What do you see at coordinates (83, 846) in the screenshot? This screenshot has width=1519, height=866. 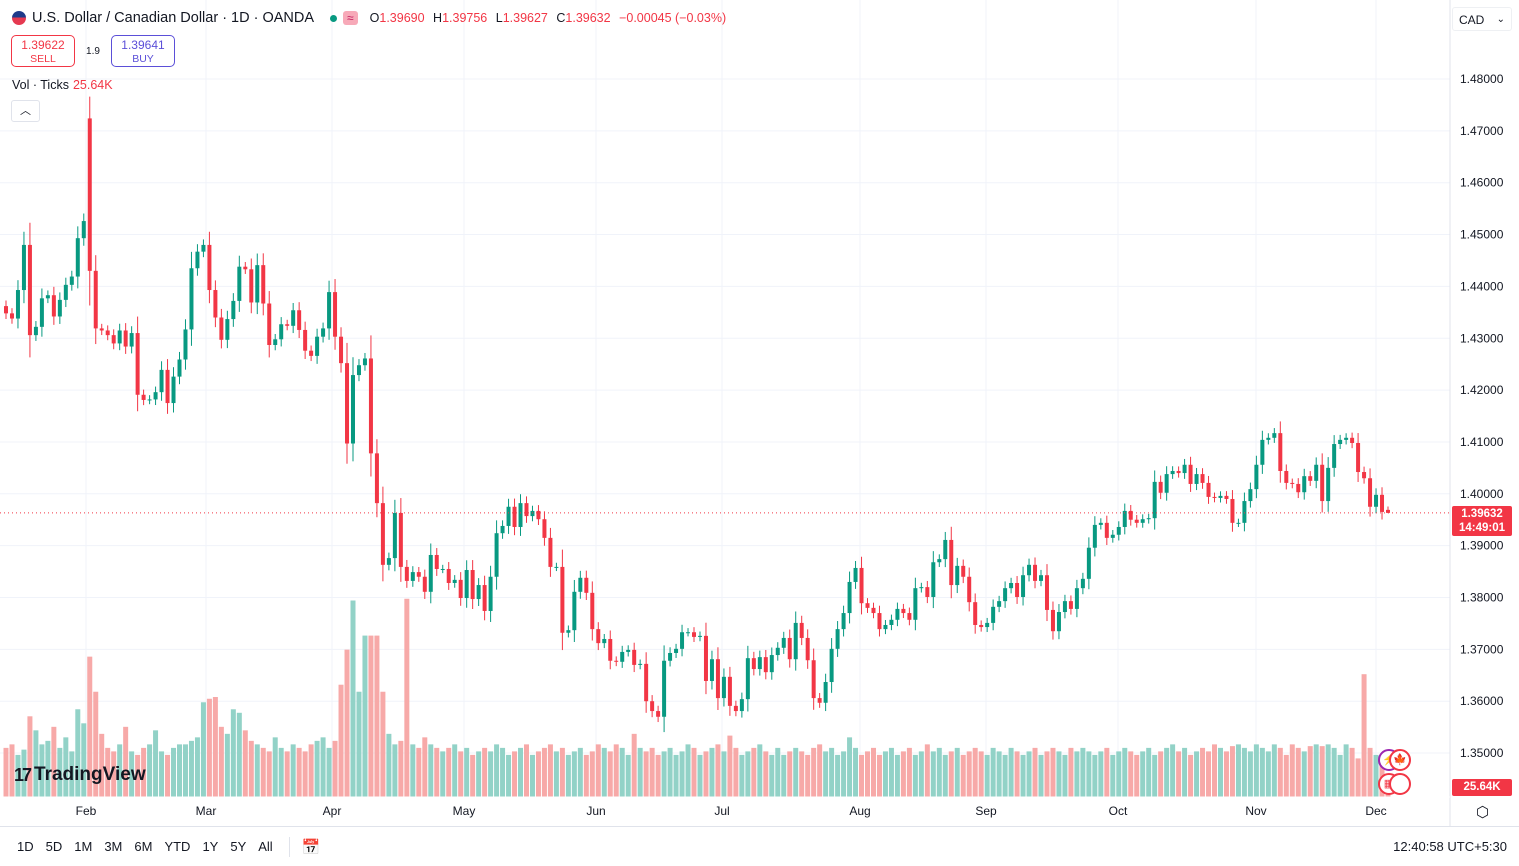 I see `range-button-1m: 1M` at bounding box center [83, 846].